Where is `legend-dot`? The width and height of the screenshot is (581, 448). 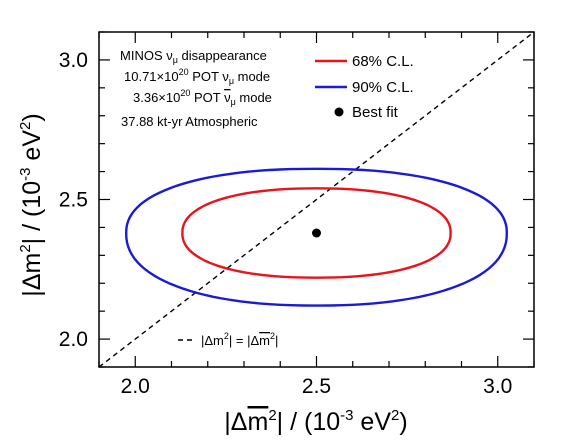
legend-dot is located at coordinates (339, 112).